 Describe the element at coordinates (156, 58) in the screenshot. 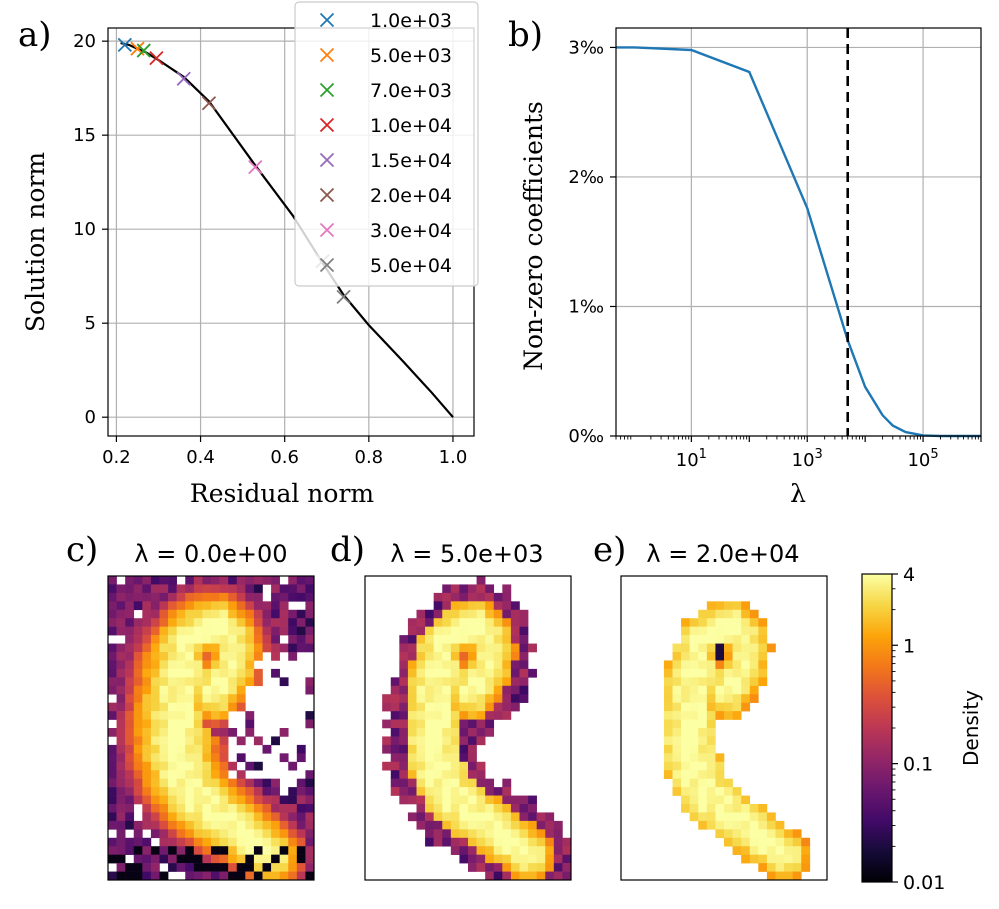

I see `chart-a-marker` at that location.